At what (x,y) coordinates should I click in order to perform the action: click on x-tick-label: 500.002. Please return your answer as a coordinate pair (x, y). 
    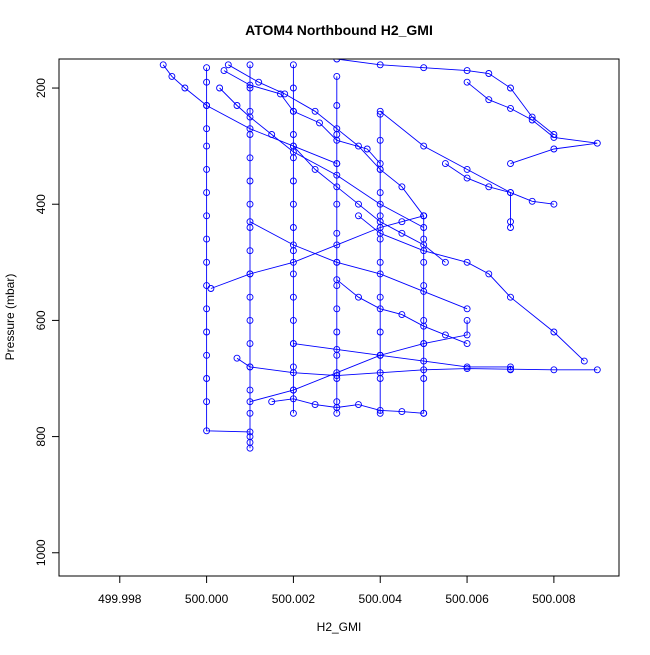
    Looking at the image, I should click on (294, 599).